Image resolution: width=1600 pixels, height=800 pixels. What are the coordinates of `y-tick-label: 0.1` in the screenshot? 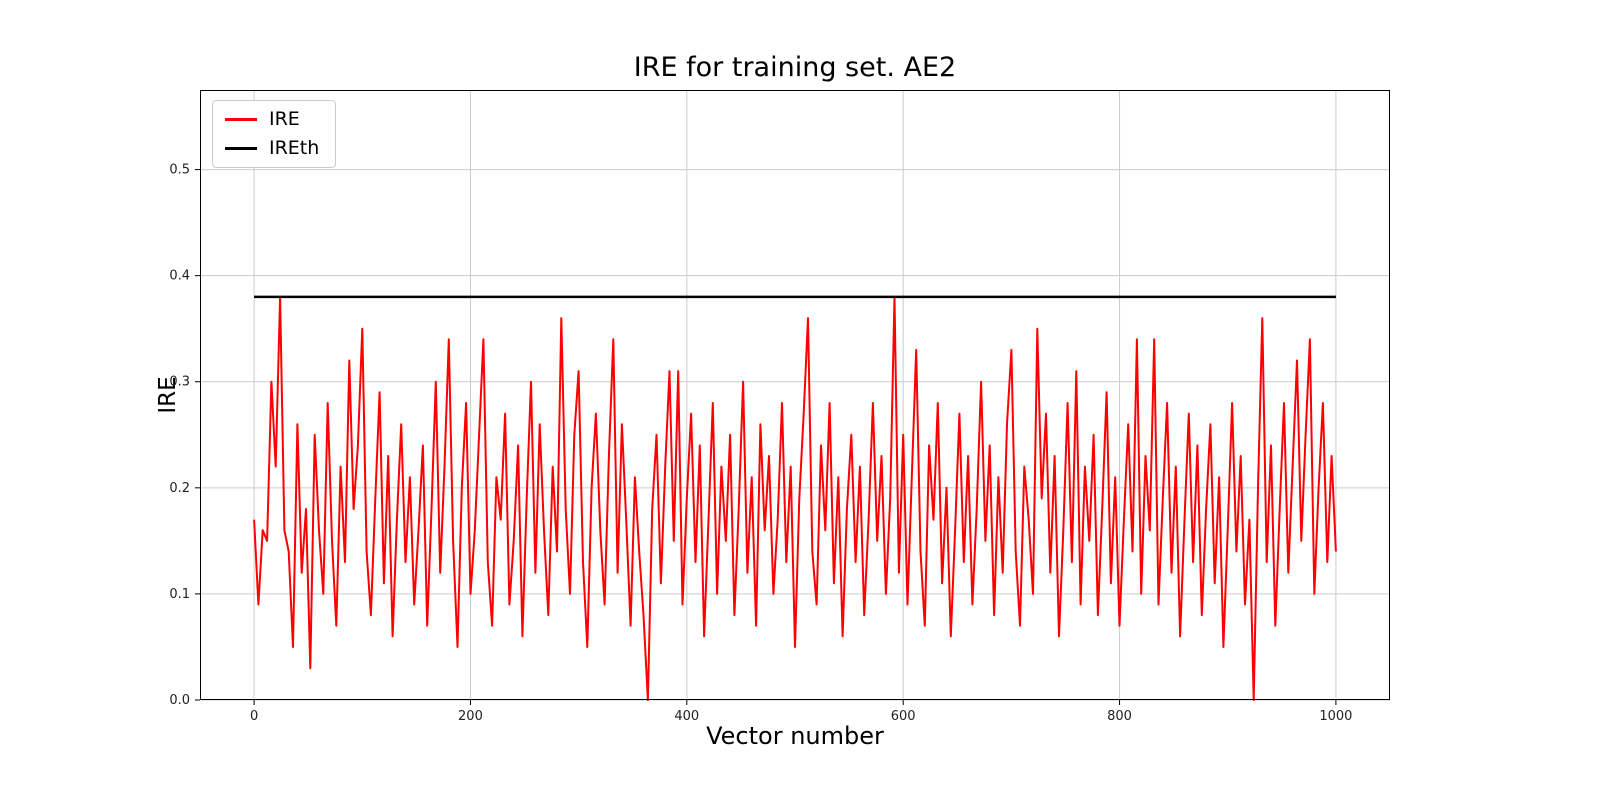 It's located at (179, 594).